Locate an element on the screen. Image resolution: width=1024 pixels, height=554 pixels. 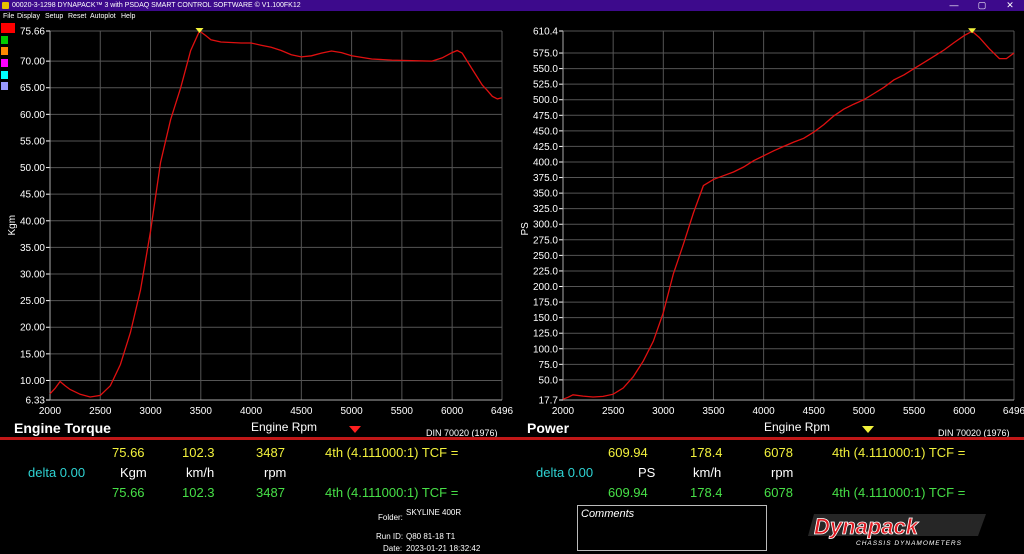
power-ytick-label: 500.0 is located at coordinates (545, 100).